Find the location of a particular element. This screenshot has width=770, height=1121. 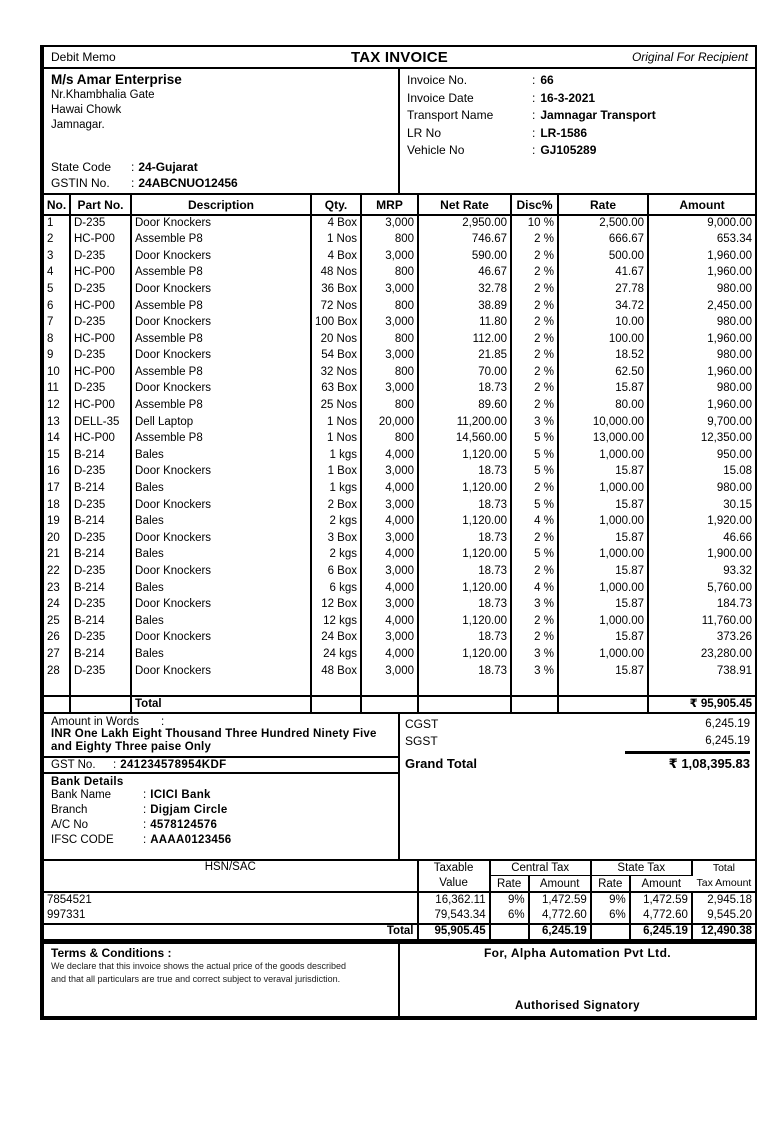

amount-in-words-label: Amount in Words is located at coordinates (95, 721).